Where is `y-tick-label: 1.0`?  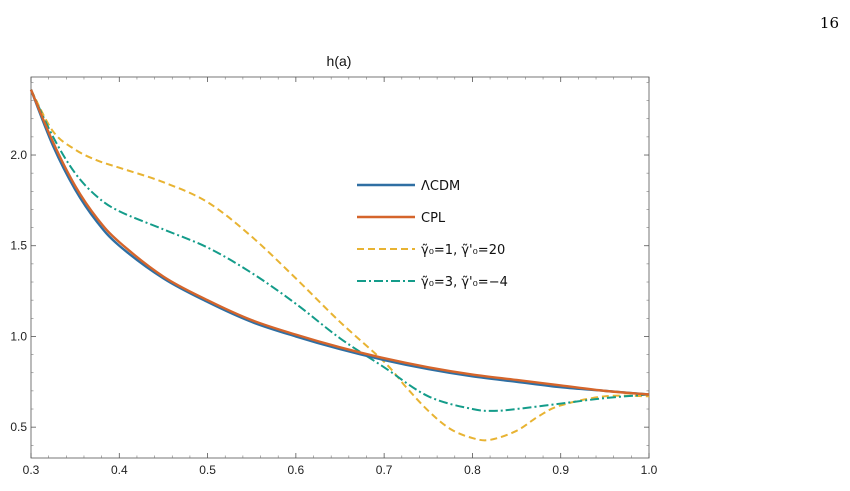
y-tick-label: 1.0 is located at coordinates (18, 336).